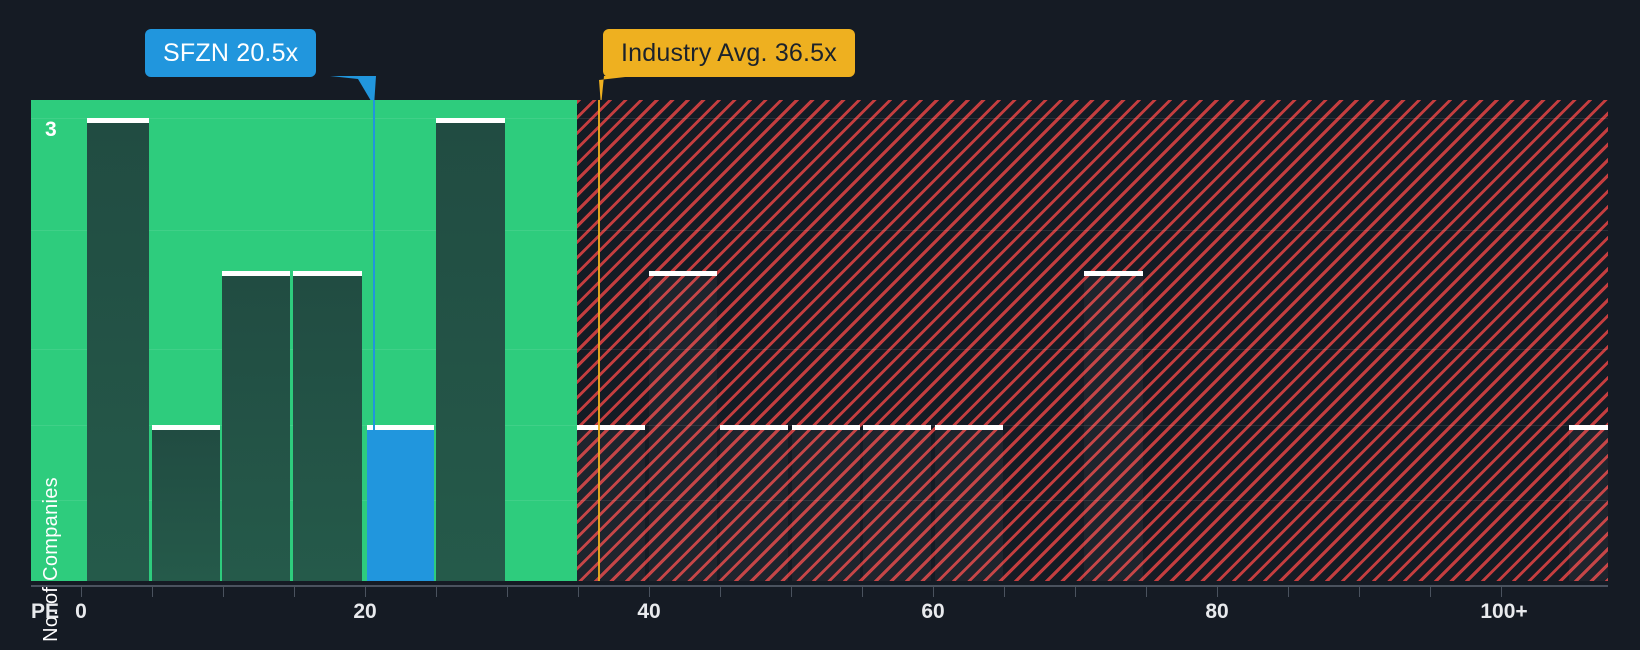  I want to click on x-tick-label-20: 20, so click(365, 611).